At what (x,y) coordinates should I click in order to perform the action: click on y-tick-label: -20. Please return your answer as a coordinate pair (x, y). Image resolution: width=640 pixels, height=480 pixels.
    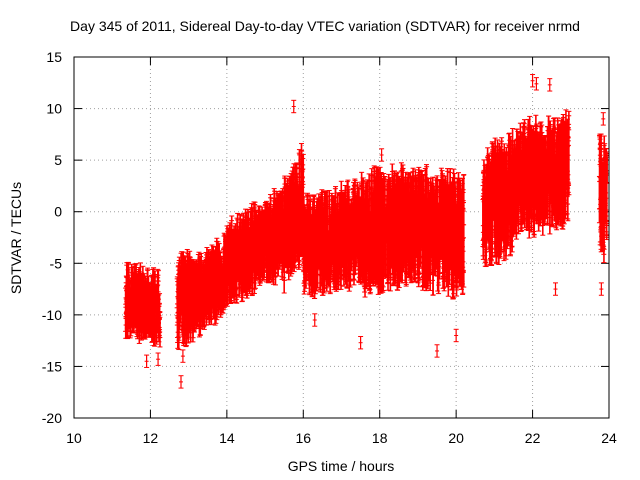
    Looking at the image, I should click on (52, 418).